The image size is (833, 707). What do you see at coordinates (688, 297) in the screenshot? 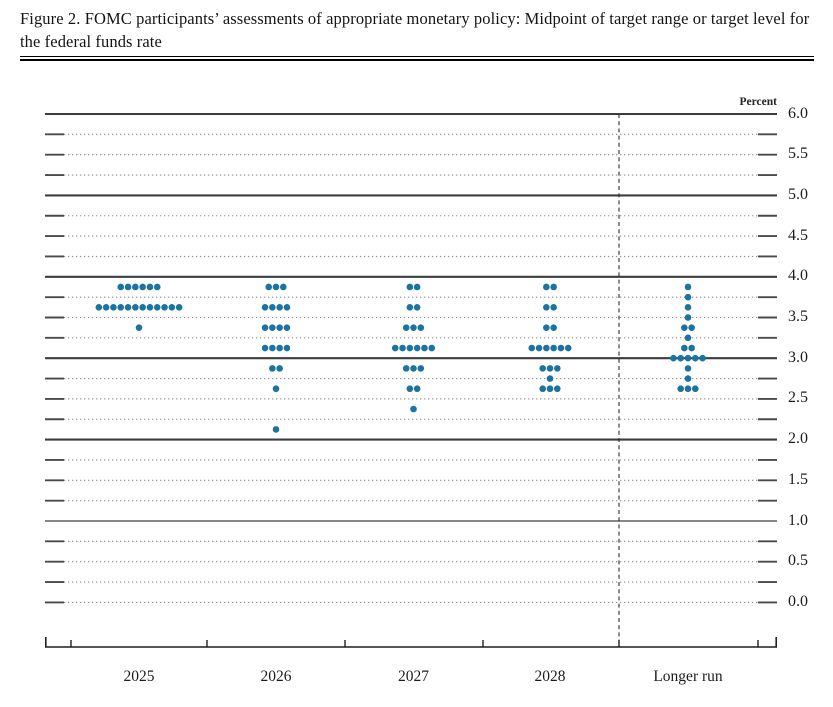
I see `projection-dot-longer-run-3.75` at bounding box center [688, 297].